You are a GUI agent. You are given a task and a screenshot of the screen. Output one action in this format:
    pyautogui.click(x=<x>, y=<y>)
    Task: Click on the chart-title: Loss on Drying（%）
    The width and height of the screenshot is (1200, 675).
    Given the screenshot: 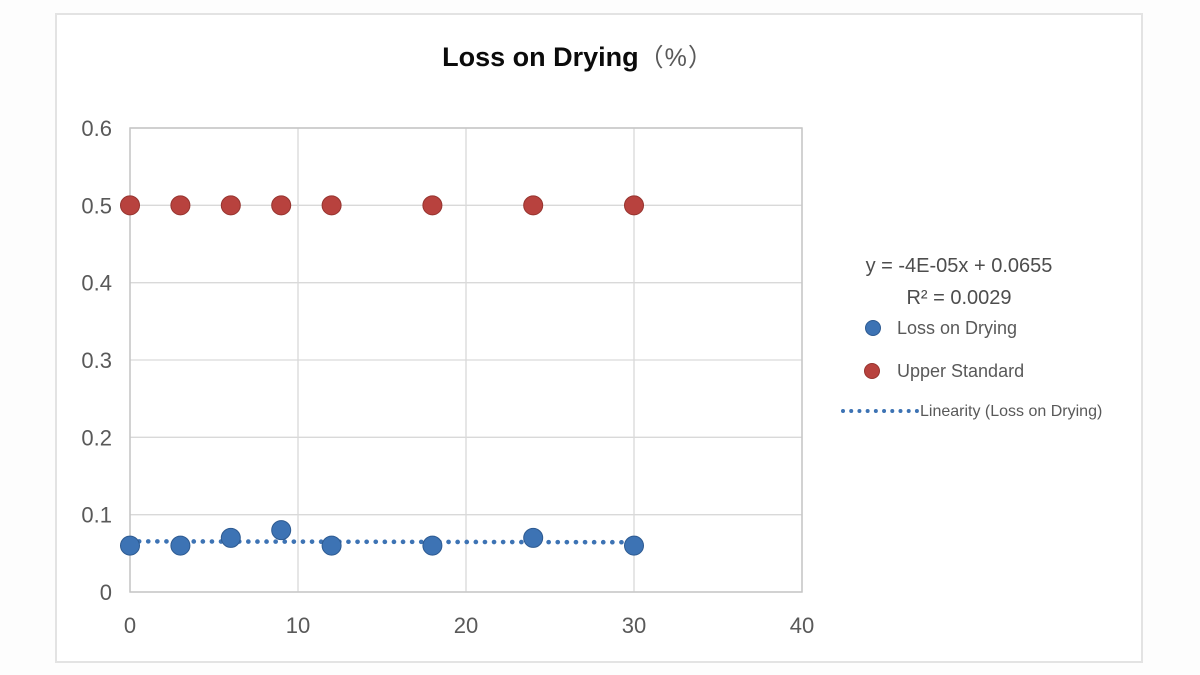 What is the action you would take?
    pyautogui.click(x=578, y=56)
    